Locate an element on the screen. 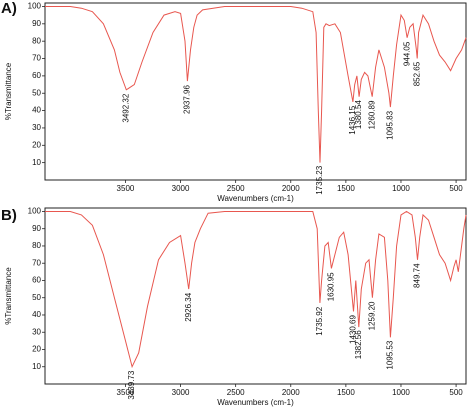  peak-label: 1735.92 is located at coordinates (319, 320).